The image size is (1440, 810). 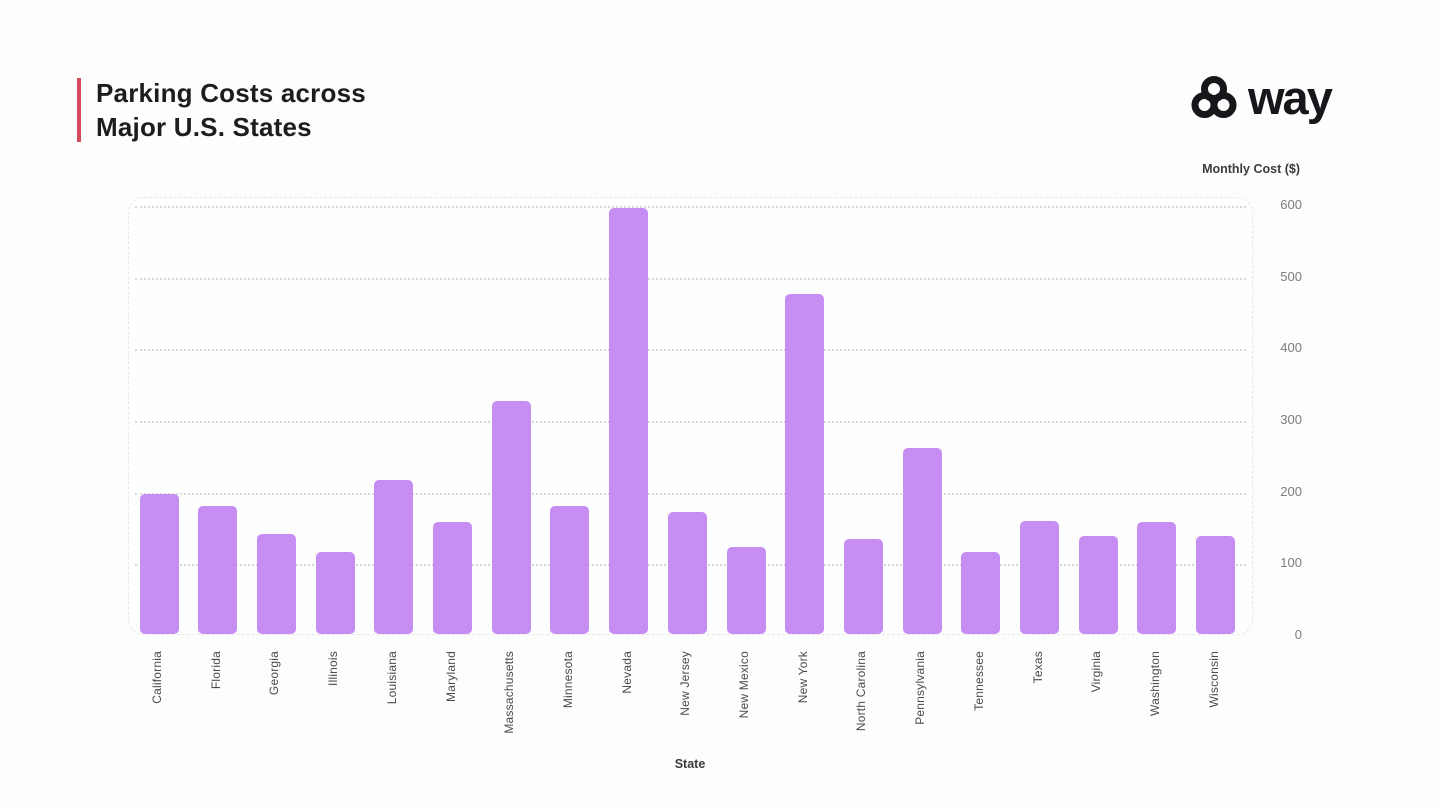 I want to click on bar-new-york, so click(x=805, y=463).